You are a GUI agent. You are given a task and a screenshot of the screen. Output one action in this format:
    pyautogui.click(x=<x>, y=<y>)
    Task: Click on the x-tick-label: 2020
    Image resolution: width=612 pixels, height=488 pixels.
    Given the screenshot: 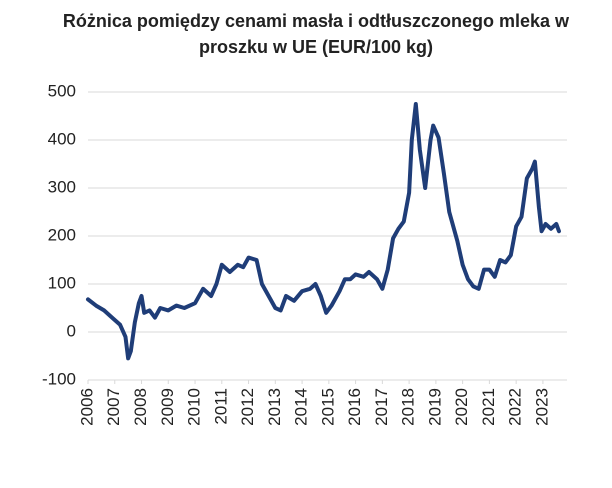 What is the action you would take?
    pyautogui.click(x=461, y=407)
    